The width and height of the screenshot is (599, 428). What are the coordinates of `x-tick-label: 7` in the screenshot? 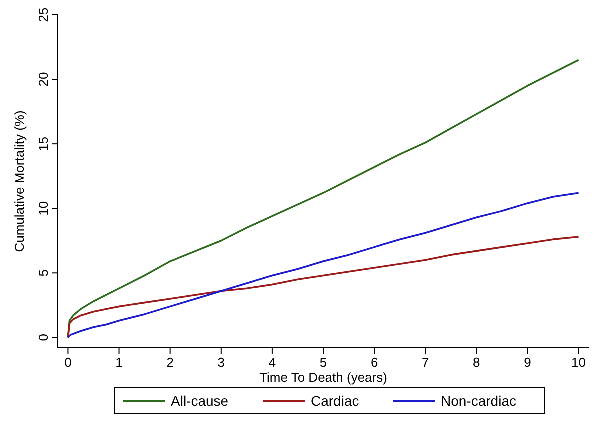 It's located at (426, 362).